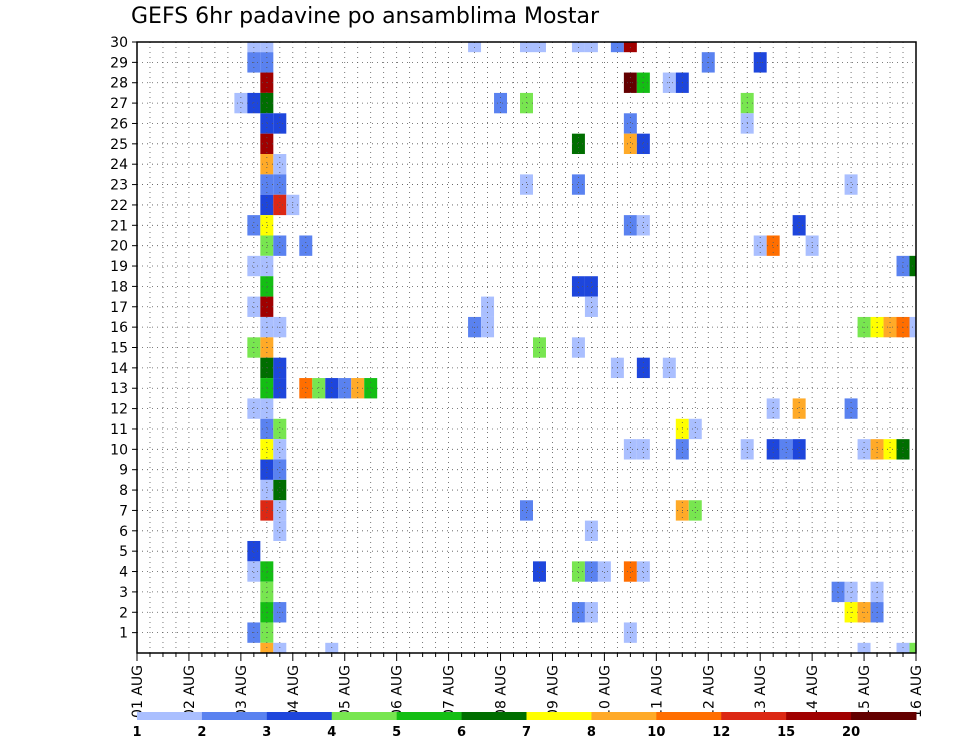 The width and height of the screenshot is (960, 742). Describe the element at coordinates (136, 732) in the screenshot. I see `legend-label: 1` at that location.